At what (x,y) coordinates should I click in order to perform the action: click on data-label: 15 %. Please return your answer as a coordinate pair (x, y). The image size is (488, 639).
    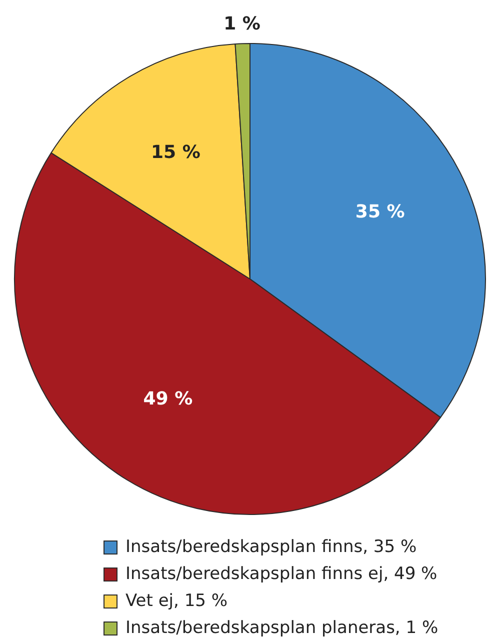
    Looking at the image, I should click on (175, 152).